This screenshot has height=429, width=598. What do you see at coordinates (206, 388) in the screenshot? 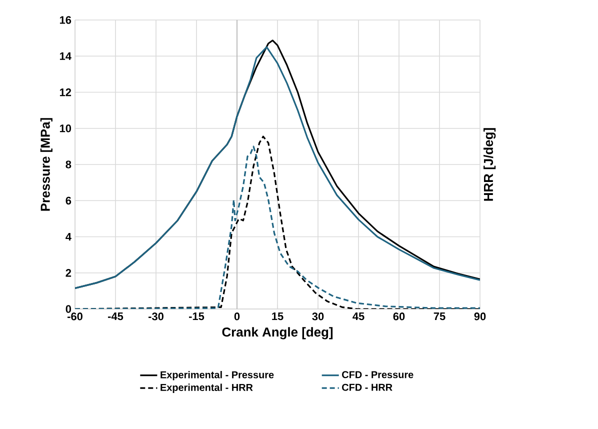
I see `legend-label: Experimental - HRR` at bounding box center [206, 388].